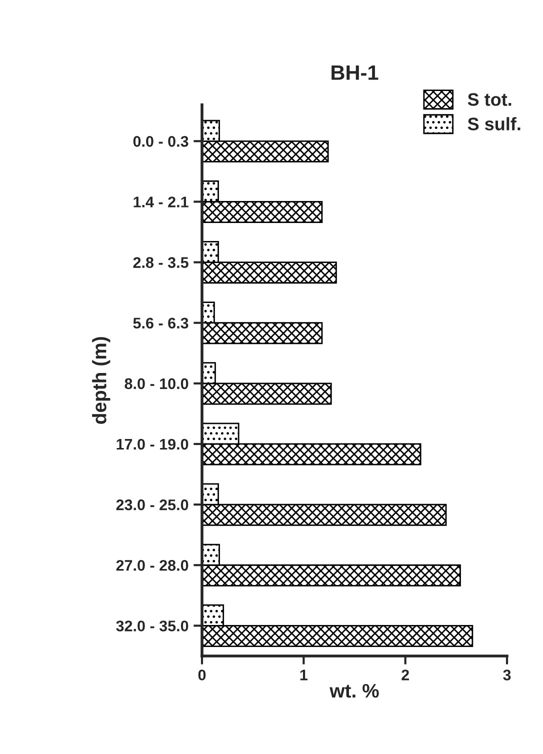 This screenshot has height=754, width=543. I want to click on y-tick-label: 32.0 - 35.0, so click(152, 626).